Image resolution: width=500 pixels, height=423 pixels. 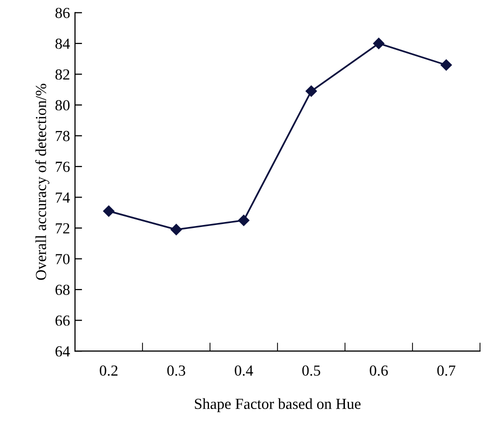 What do you see at coordinates (62, 74) in the screenshot?
I see `y-tick-label: 82` at bounding box center [62, 74].